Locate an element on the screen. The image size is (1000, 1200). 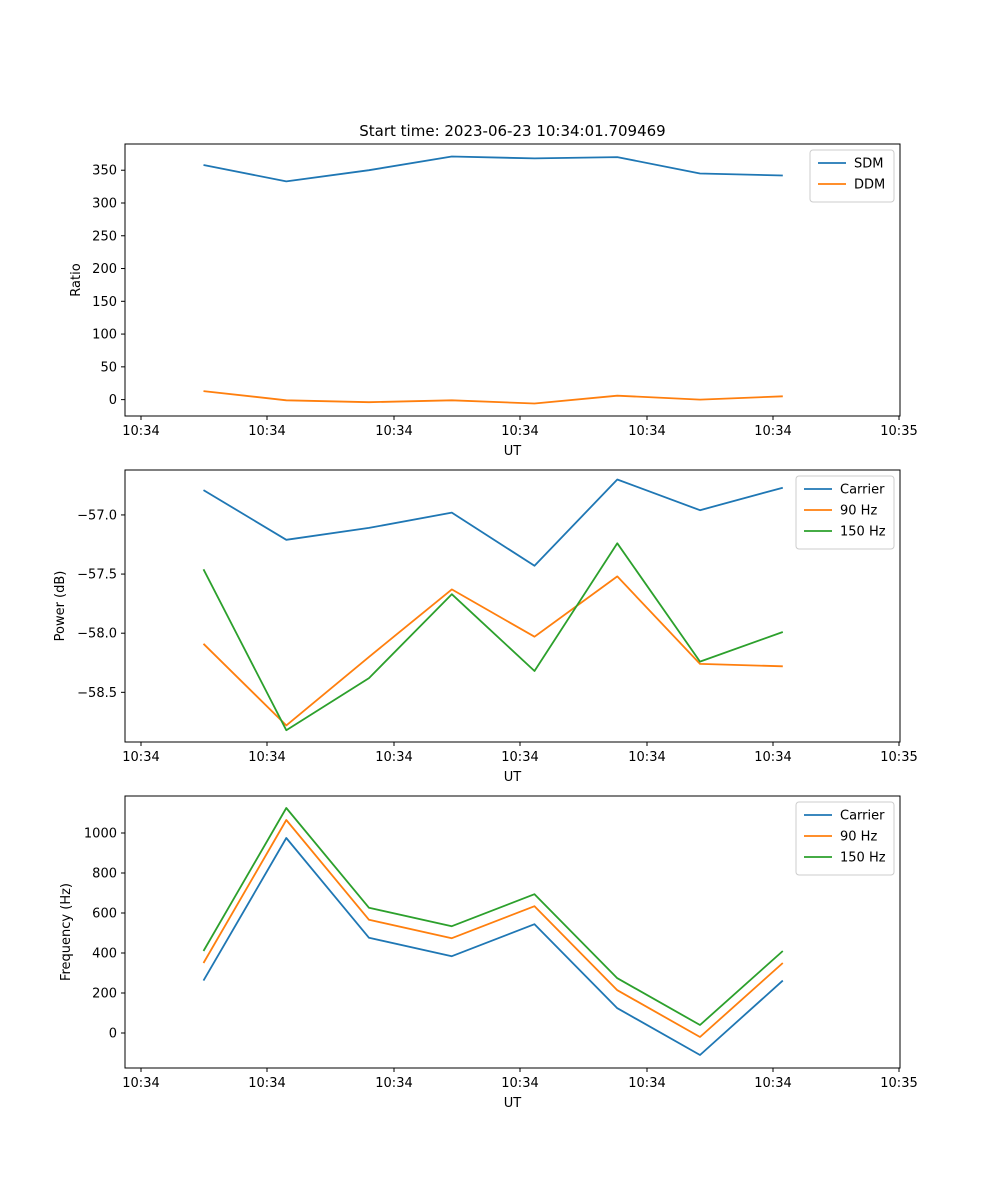
y-tick-label: 350 is located at coordinates (104, 171).